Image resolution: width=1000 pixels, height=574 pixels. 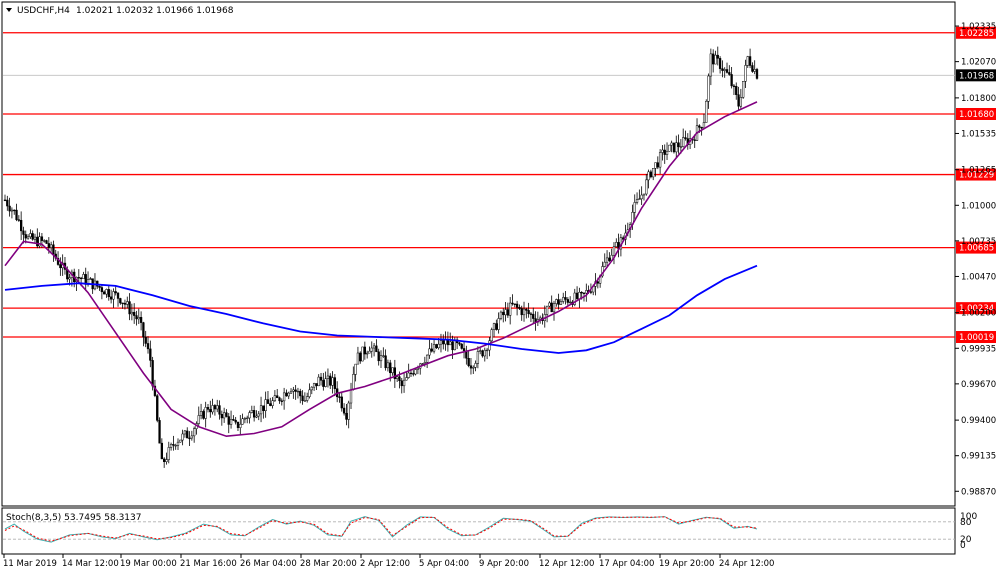 I want to click on ohlc-values: 1.02021 1.02032 1.01966 1.01968, so click(x=155, y=11).